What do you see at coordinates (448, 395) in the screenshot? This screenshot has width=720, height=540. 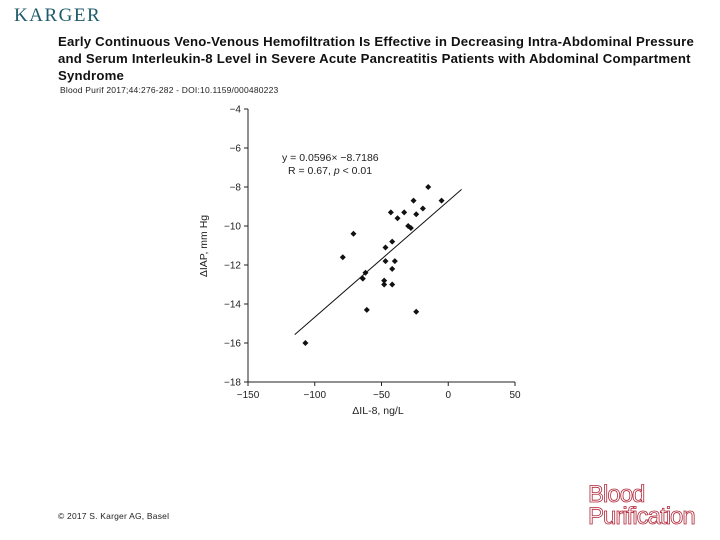 I see `x-tick-label: 0` at bounding box center [448, 395].